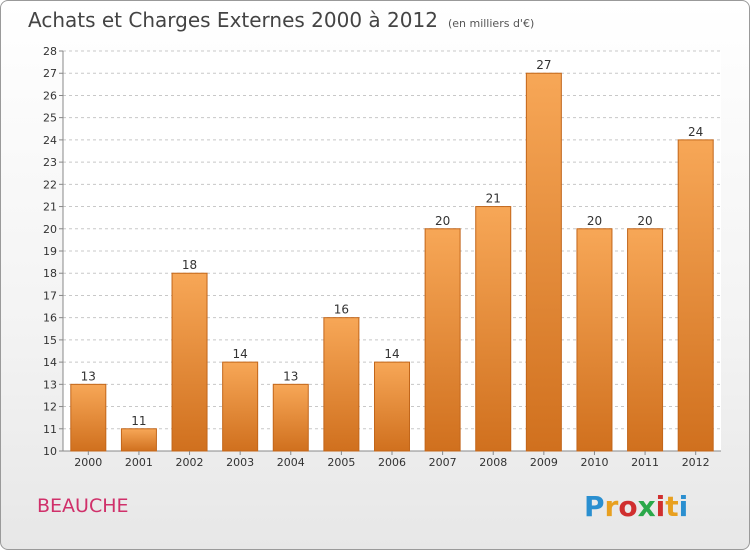  I want to click on y-tick-label: 26, so click(50, 95).